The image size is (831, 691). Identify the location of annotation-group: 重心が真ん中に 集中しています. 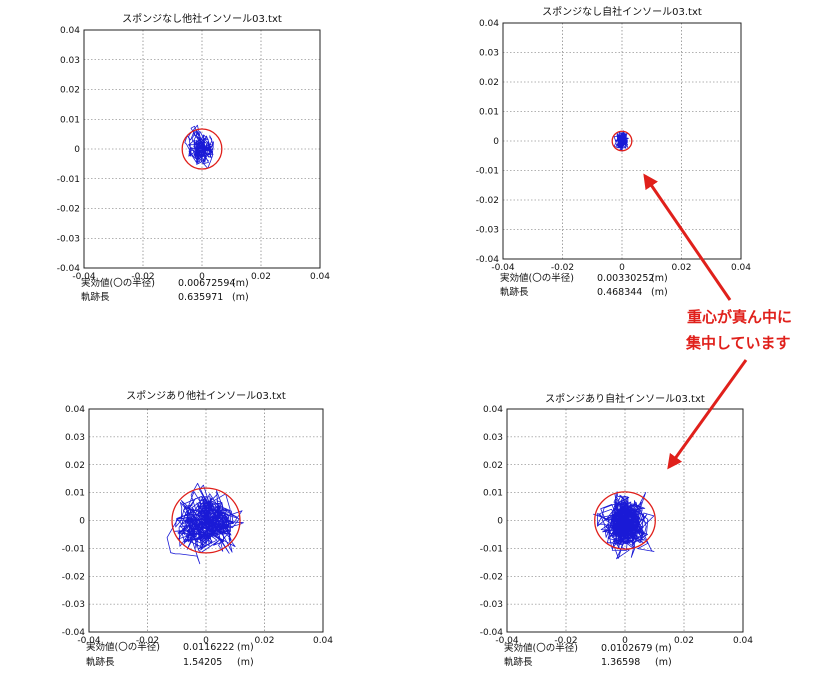
(717, 321).